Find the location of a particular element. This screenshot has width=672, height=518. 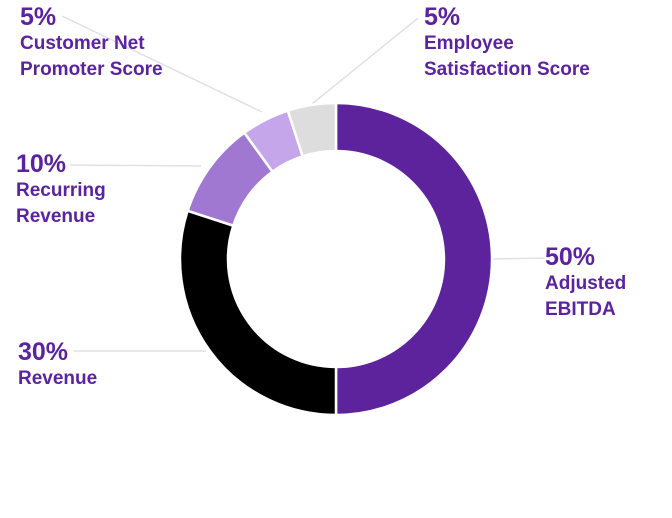

slice-percent-label: 30% is located at coordinates (43, 352).